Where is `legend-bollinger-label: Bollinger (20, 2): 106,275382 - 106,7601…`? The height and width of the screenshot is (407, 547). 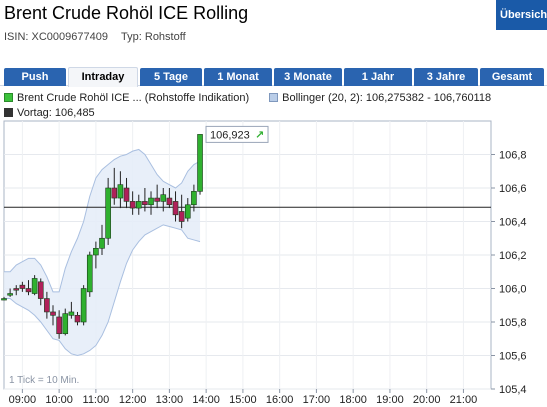
legend-bollinger-label: Bollinger (20, 2): 106,275382 - 106,7601… is located at coordinates (387, 97).